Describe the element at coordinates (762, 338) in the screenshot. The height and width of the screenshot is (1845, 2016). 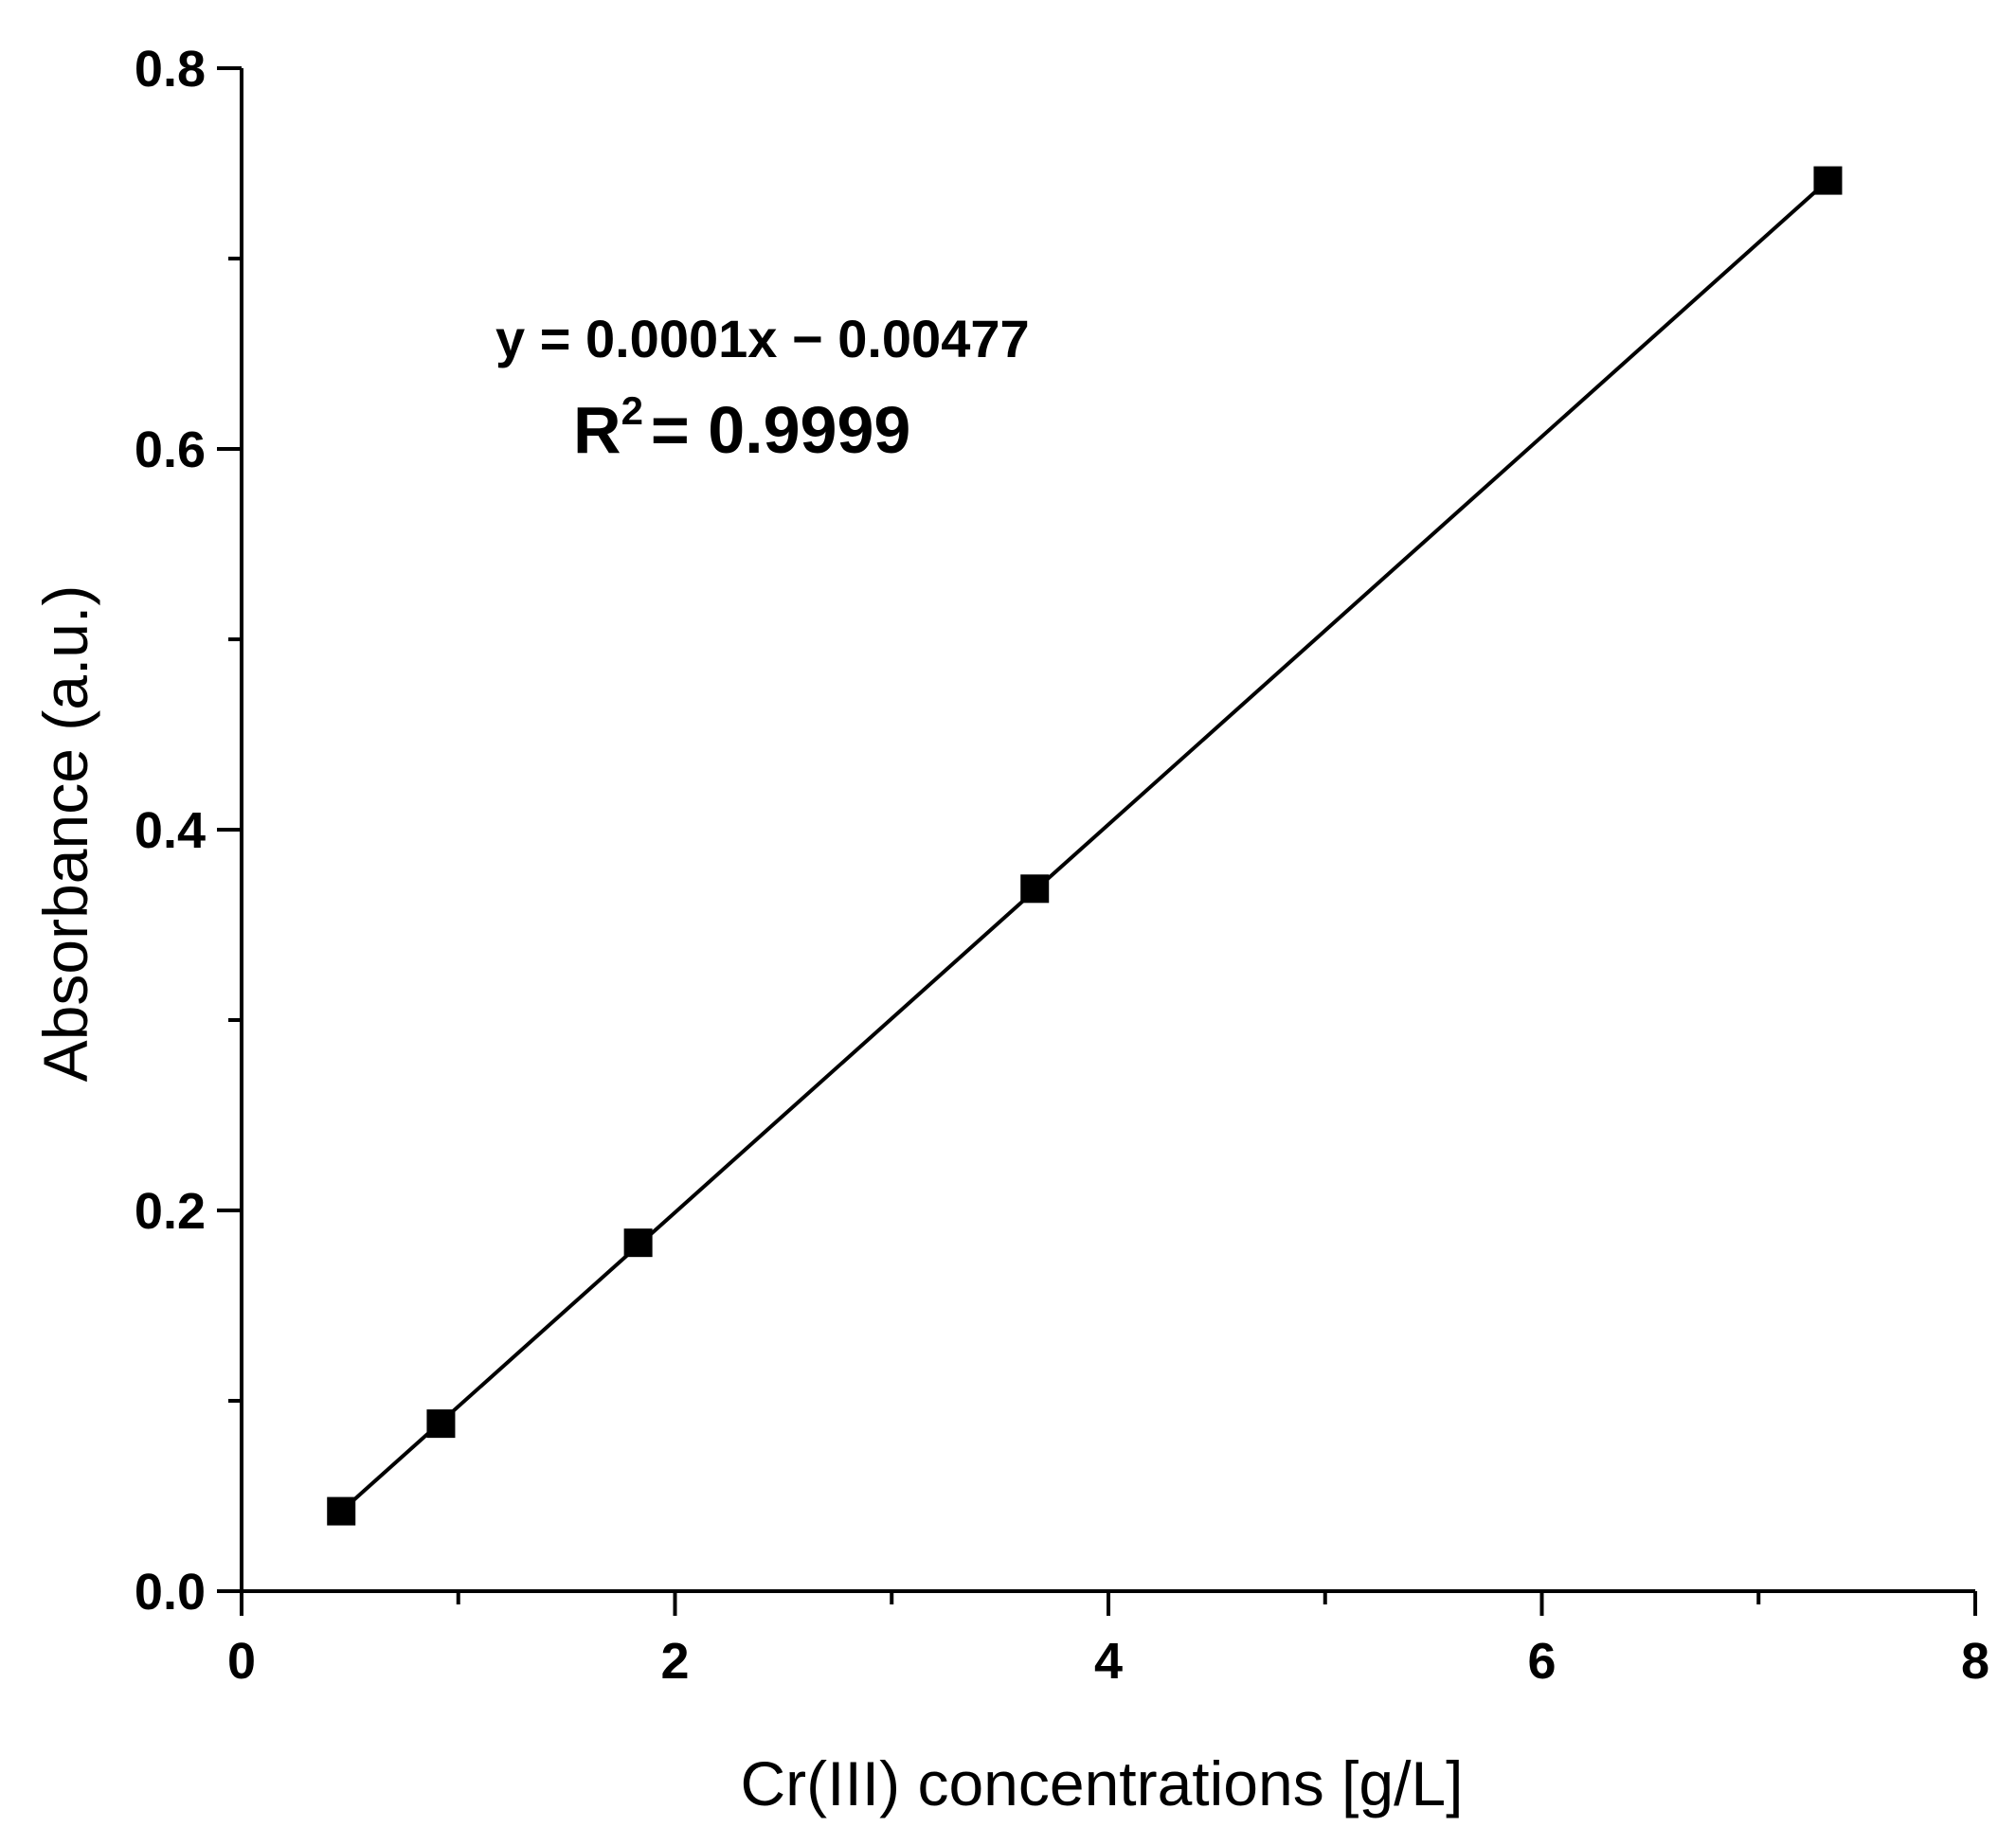
I see `regression-equation: y = 0.0001x − 0.00477` at that location.